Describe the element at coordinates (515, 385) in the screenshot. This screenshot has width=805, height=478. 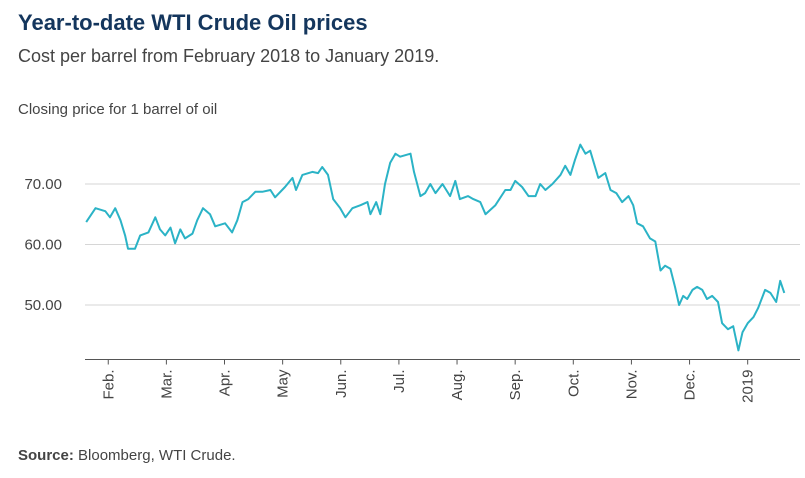
I see `x-tick-label: Sep.` at that location.